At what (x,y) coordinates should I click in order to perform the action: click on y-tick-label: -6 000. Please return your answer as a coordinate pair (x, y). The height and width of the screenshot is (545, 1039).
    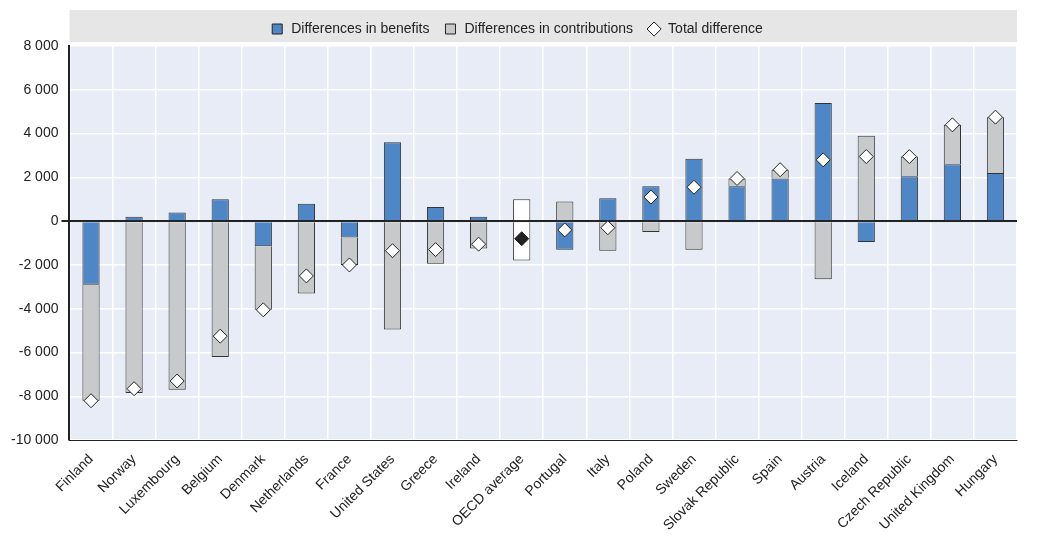
    Looking at the image, I should click on (38, 351).